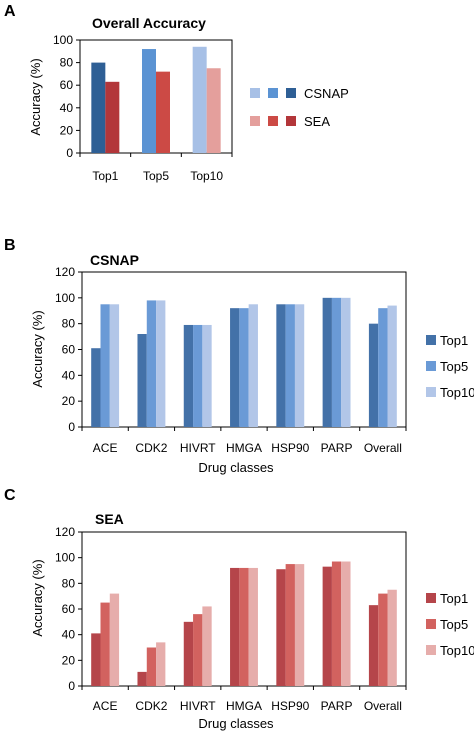  I want to click on bar-top1-hmga, so click(235, 367).